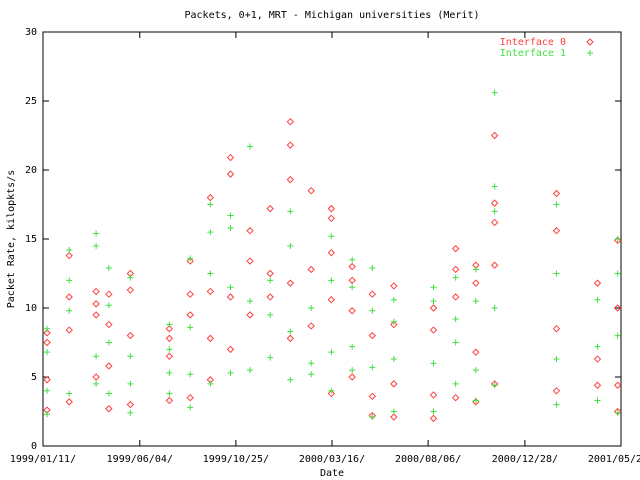 This screenshot has width=640, height=480. I want to click on x-tick-label: 2000/03/16/, so click(332, 459).